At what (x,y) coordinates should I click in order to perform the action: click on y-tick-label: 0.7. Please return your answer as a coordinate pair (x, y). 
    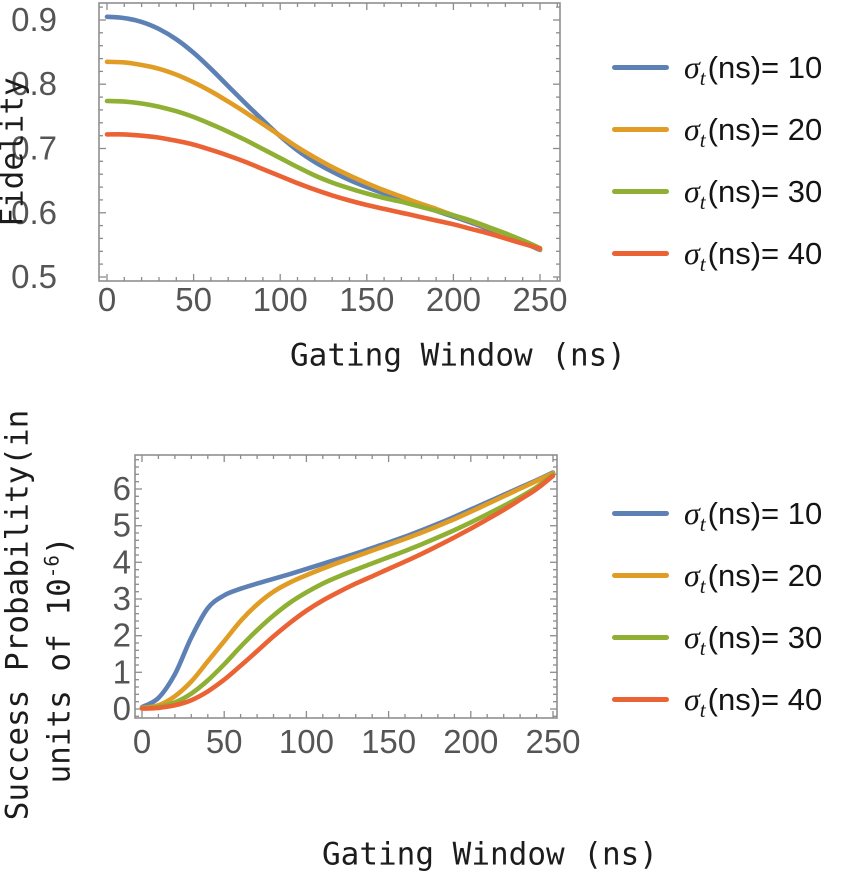
    Looking at the image, I should click on (34, 148).